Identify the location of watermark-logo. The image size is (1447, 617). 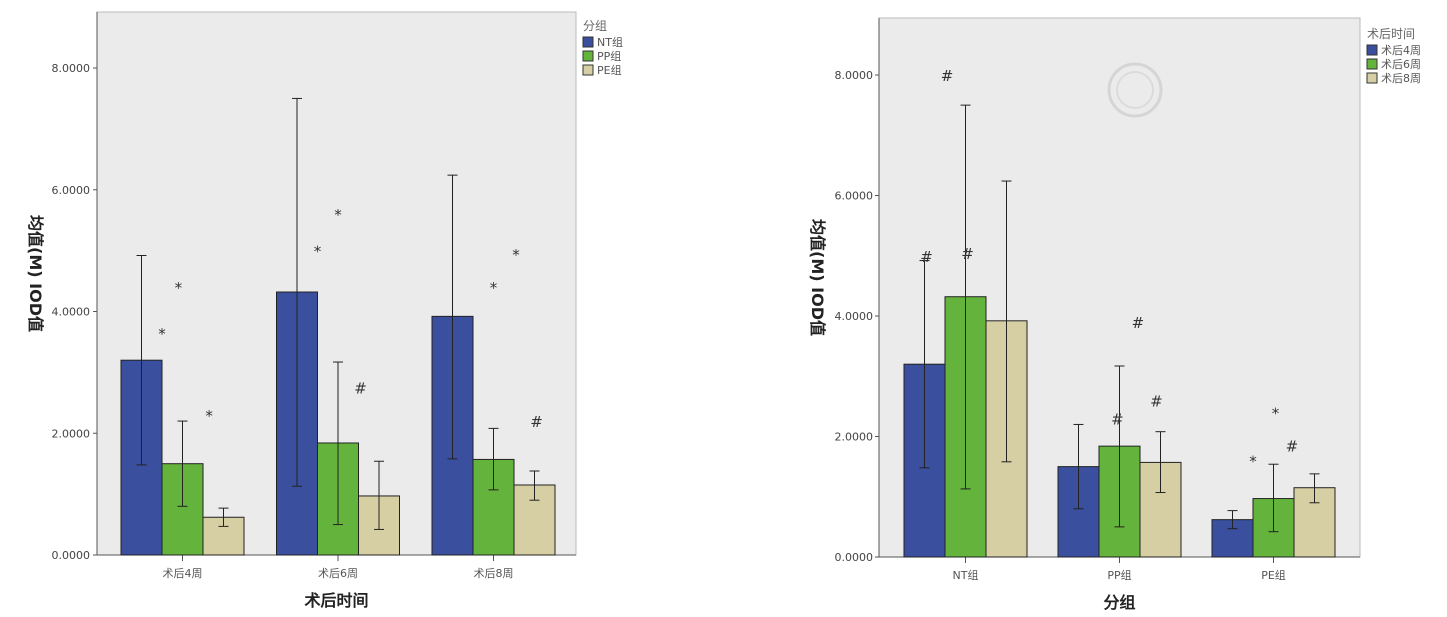
(1135, 90).